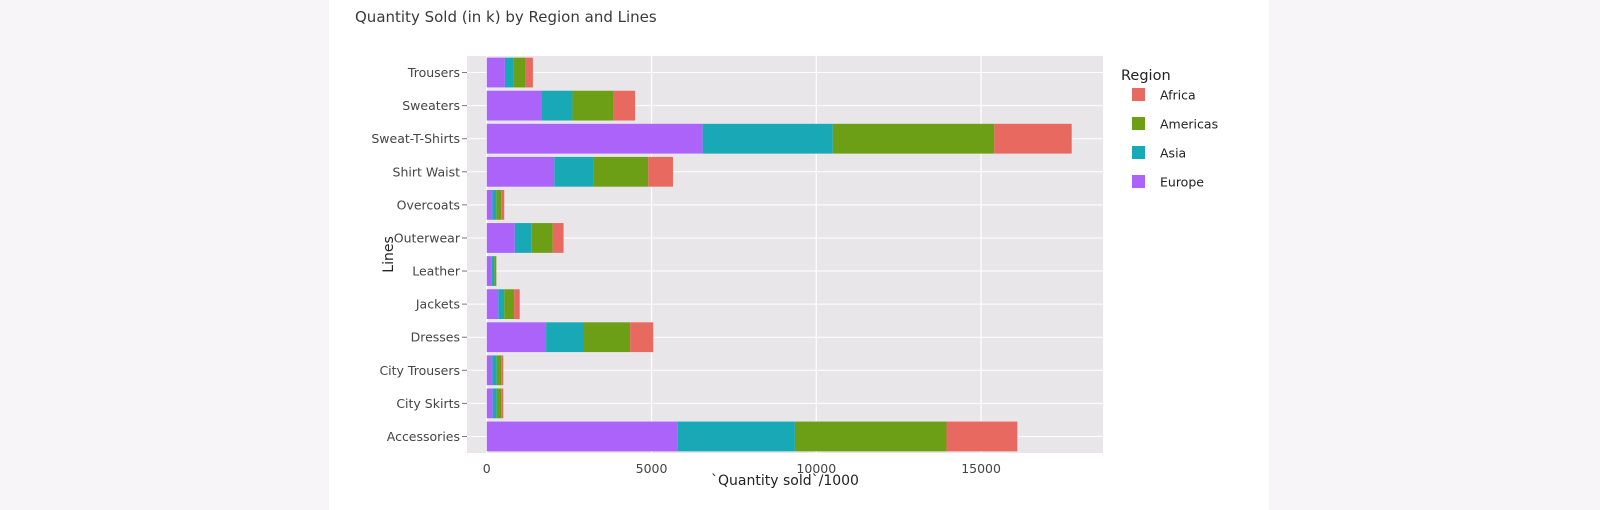 The image size is (1600, 510). I want to click on bar-europe-overcoats, so click(489, 204).